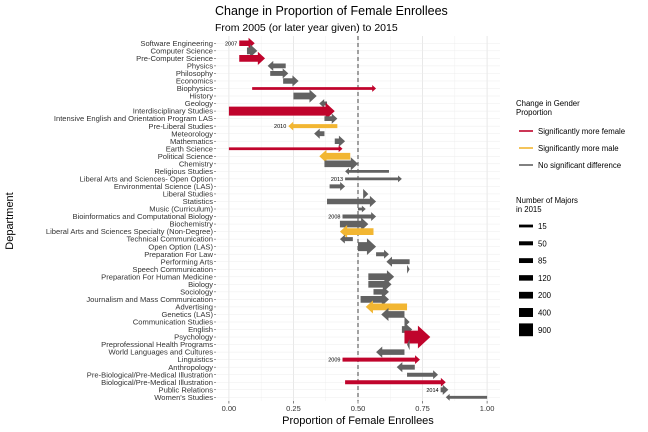 This screenshot has height=432, width=648. I want to click on legend-color-title: Proportion, so click(534, 112).